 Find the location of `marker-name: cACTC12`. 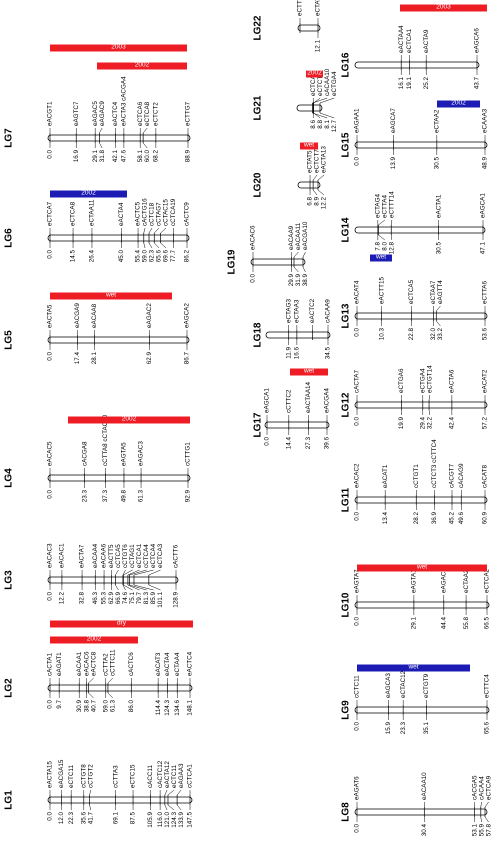

marker-name: cACTC12 is located at coordinates (160, 774).